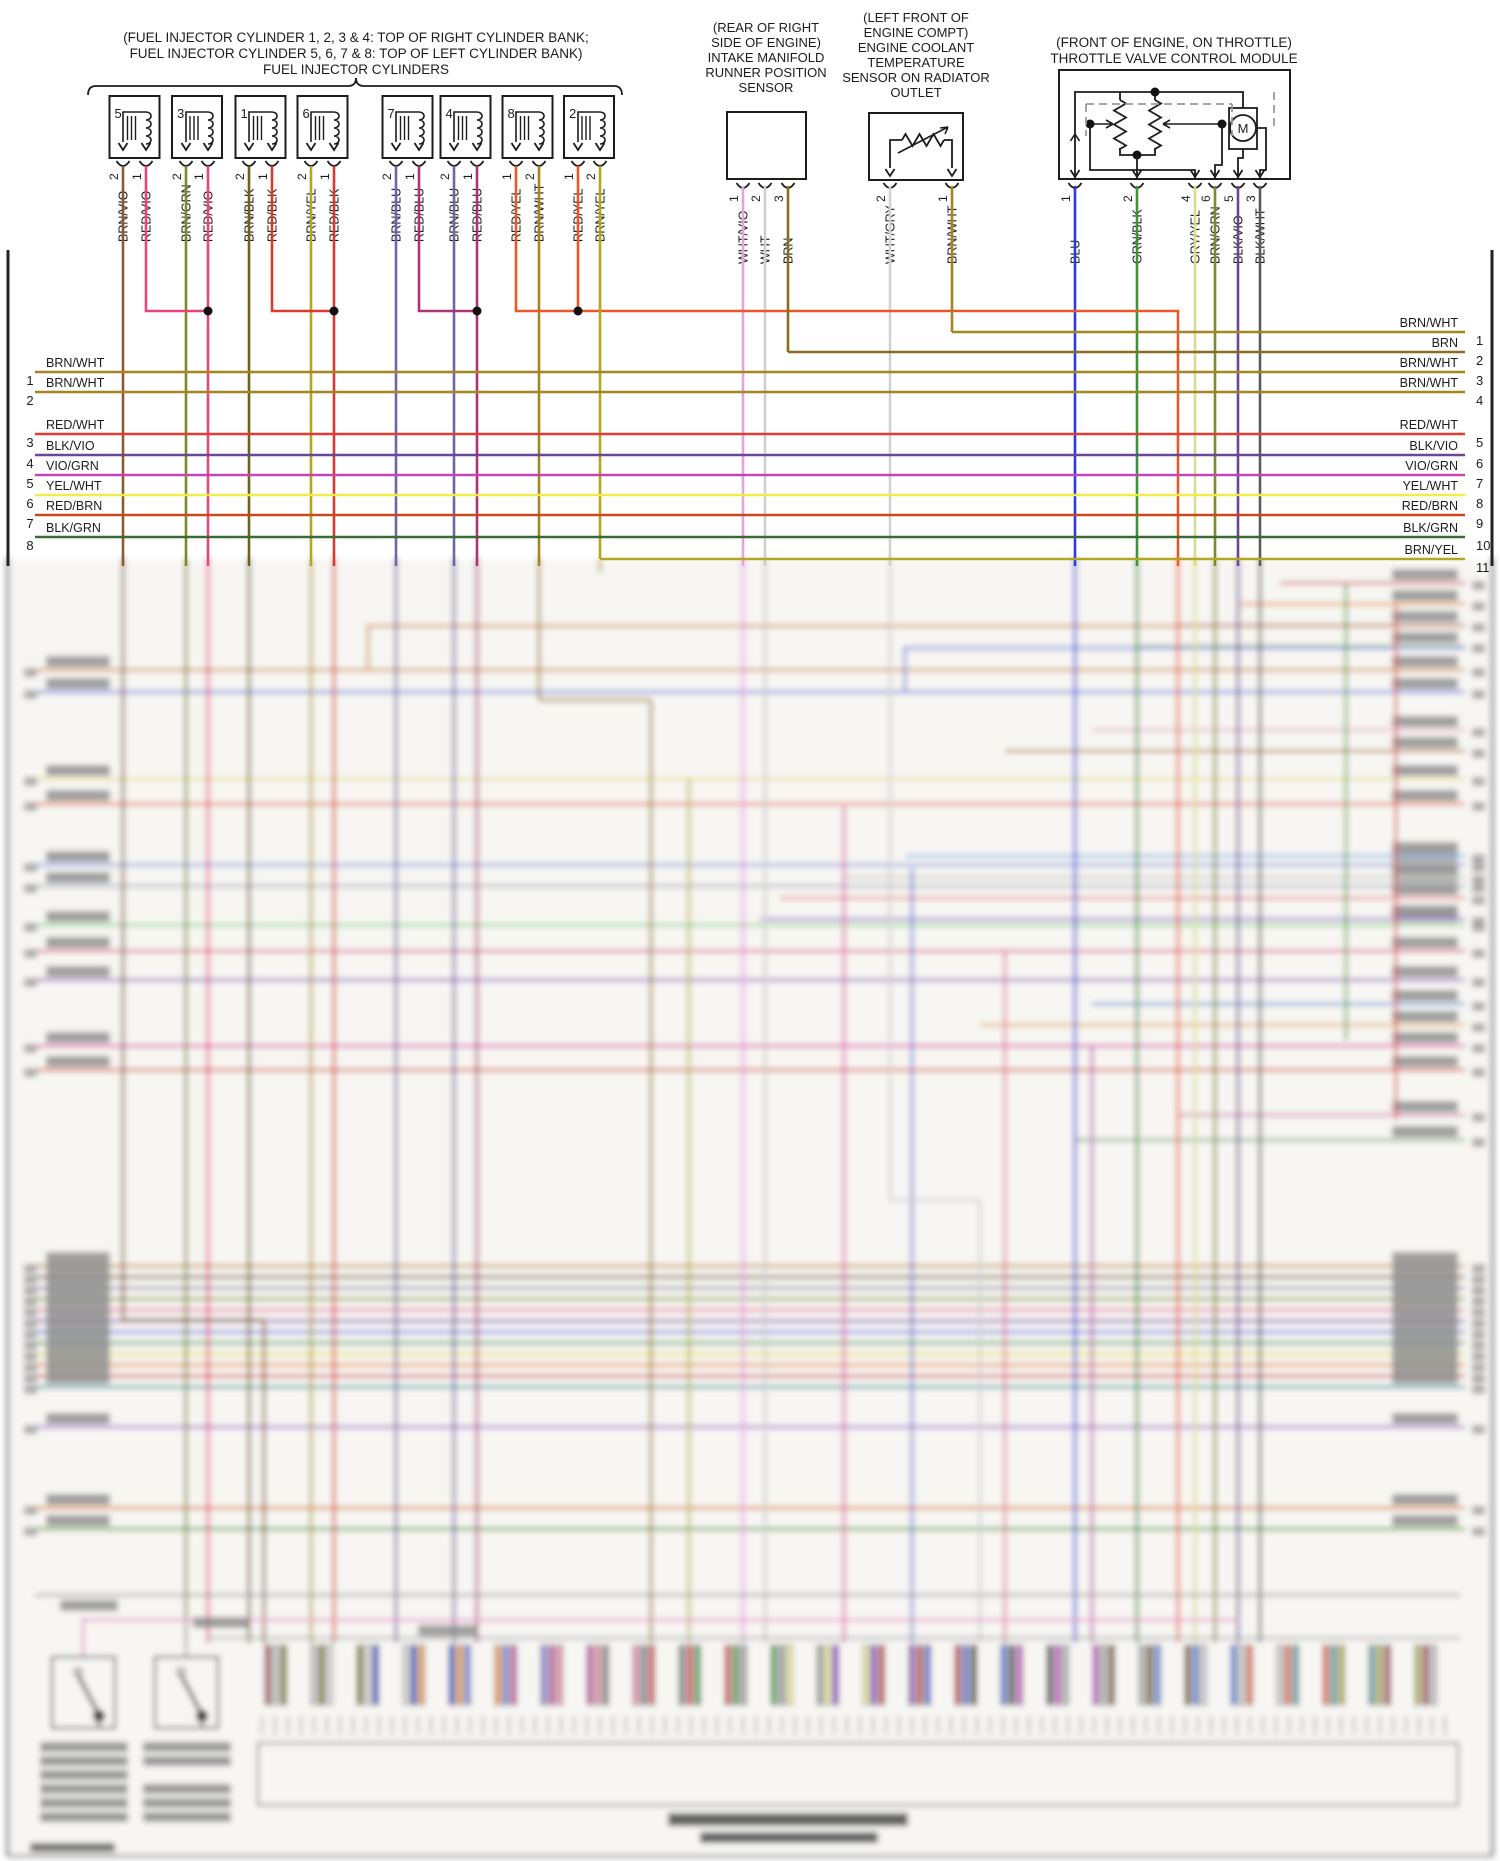  I want to click on bus-label-left: VIO/GRN, so click(72, 466).